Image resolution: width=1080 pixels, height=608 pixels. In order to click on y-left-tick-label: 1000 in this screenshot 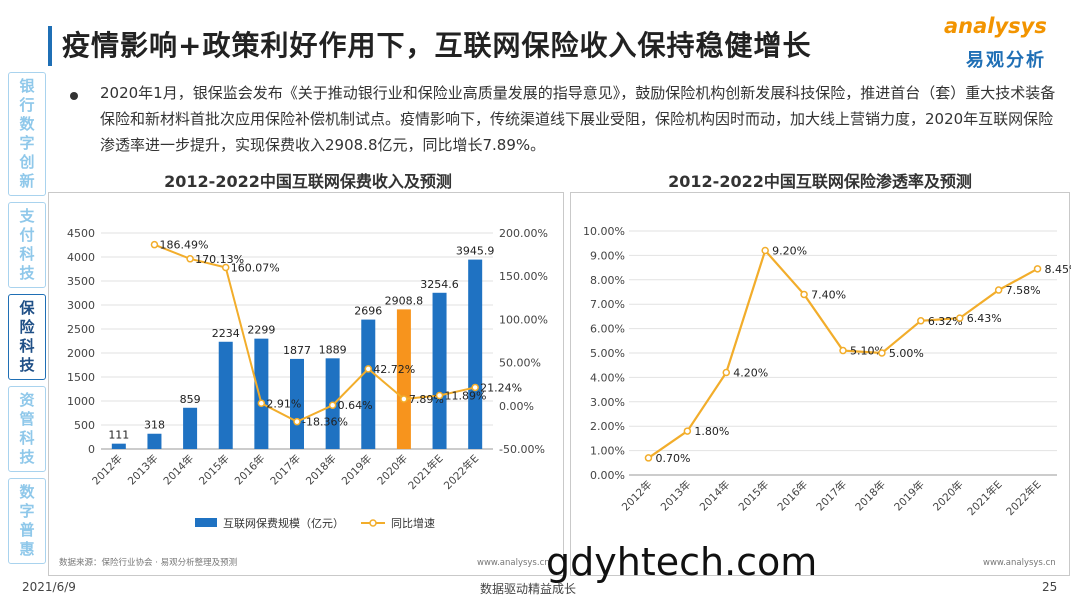, I will do `click(81, 401)`.